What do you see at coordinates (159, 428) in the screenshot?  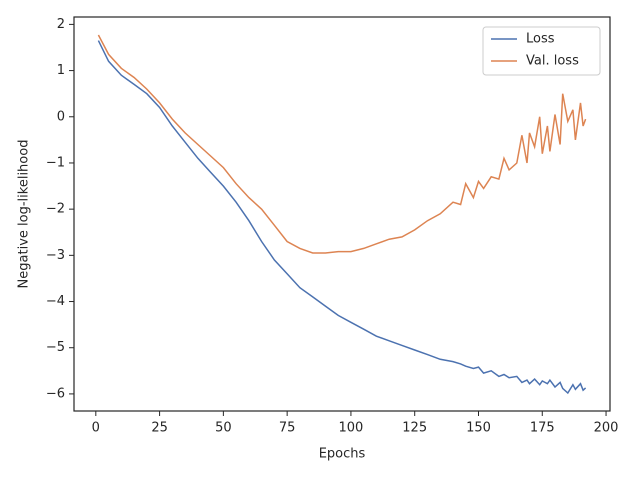 I see `x-tick-label: 25` at bounding box center [159, 428].